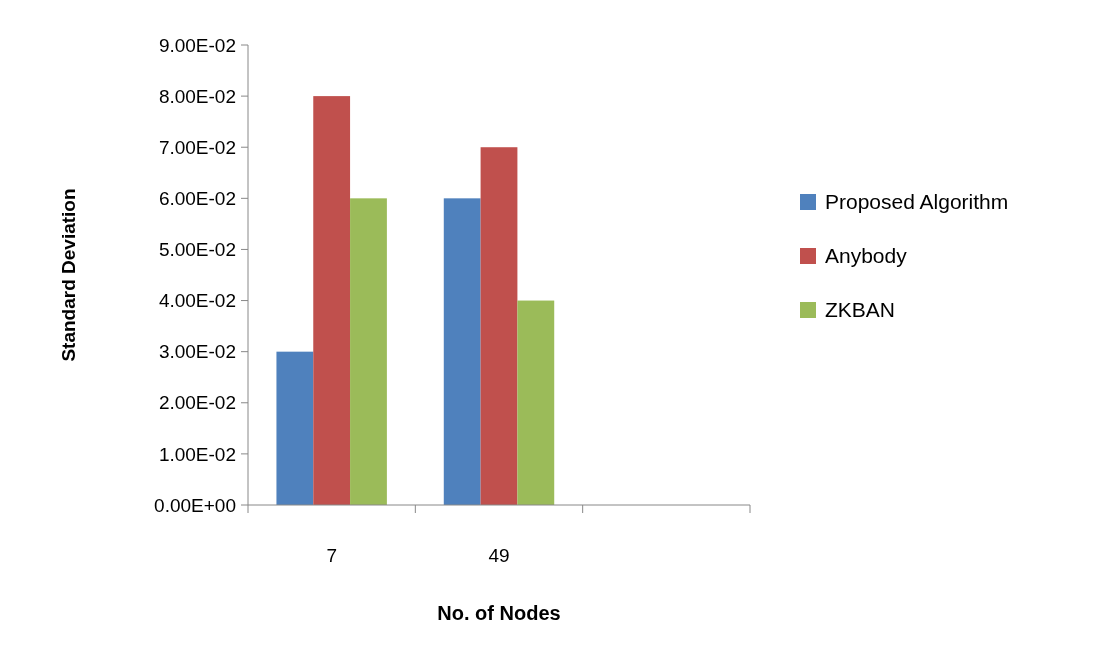  I want to click on legend-label: Anybody, so click(866, 256).